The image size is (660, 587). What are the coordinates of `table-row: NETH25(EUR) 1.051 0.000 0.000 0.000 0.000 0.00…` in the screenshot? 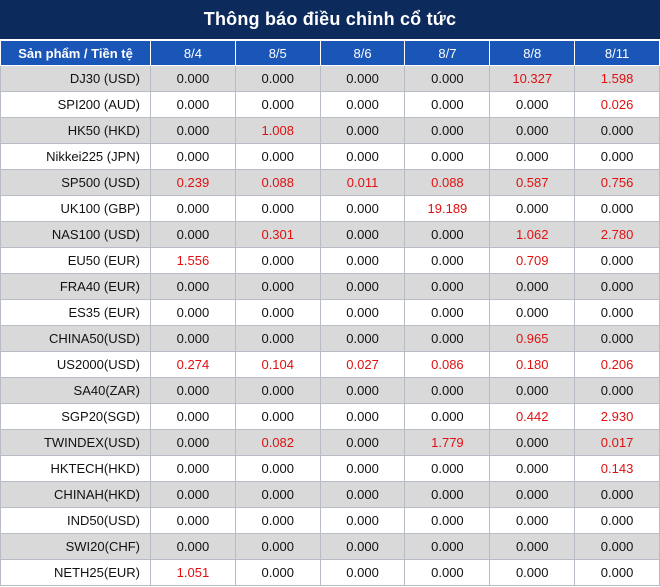 It's located at (330, 572).